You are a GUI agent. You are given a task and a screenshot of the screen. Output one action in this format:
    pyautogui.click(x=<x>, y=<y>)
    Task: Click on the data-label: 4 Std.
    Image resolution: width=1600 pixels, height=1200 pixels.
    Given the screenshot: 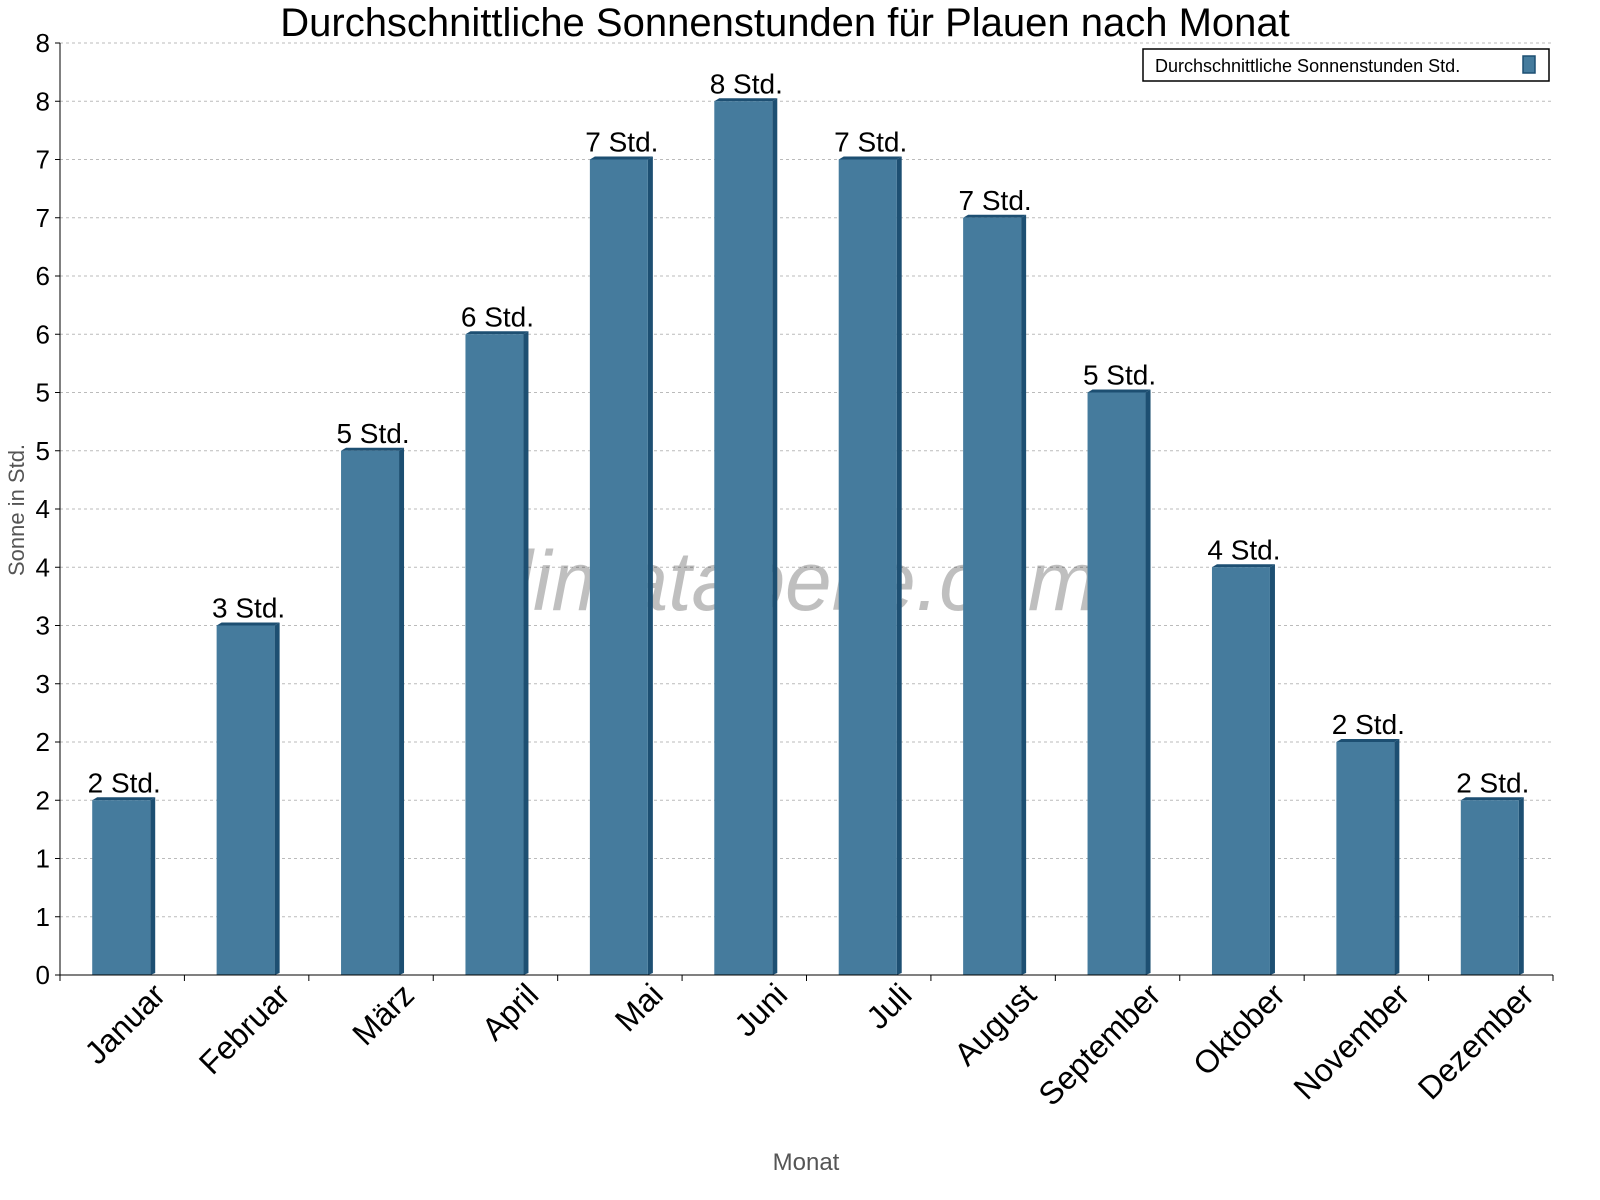 What is the action you would take?
    pyautogui.click(x=1243, y=549)
    